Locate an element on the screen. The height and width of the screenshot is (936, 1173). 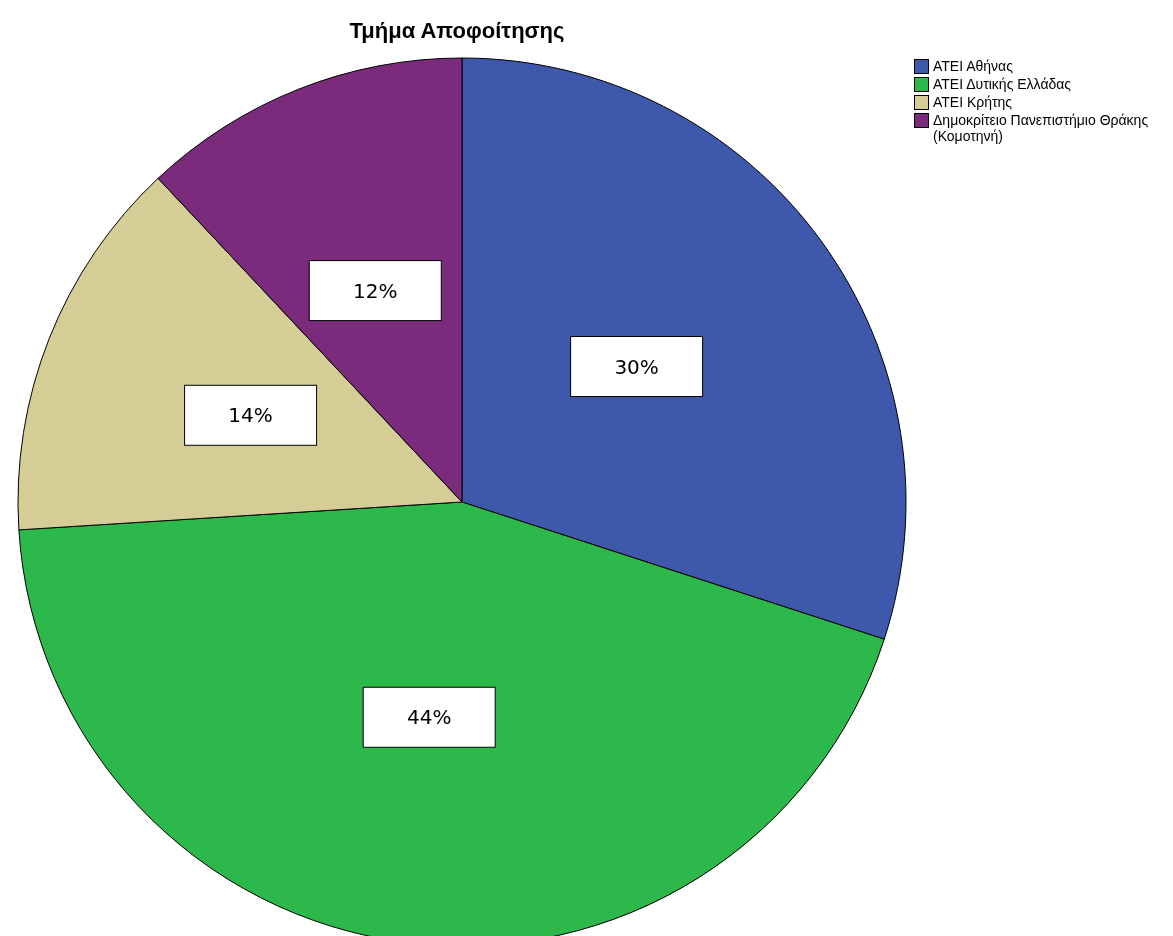
data-label: 14% is located at coordinates (250, 415).